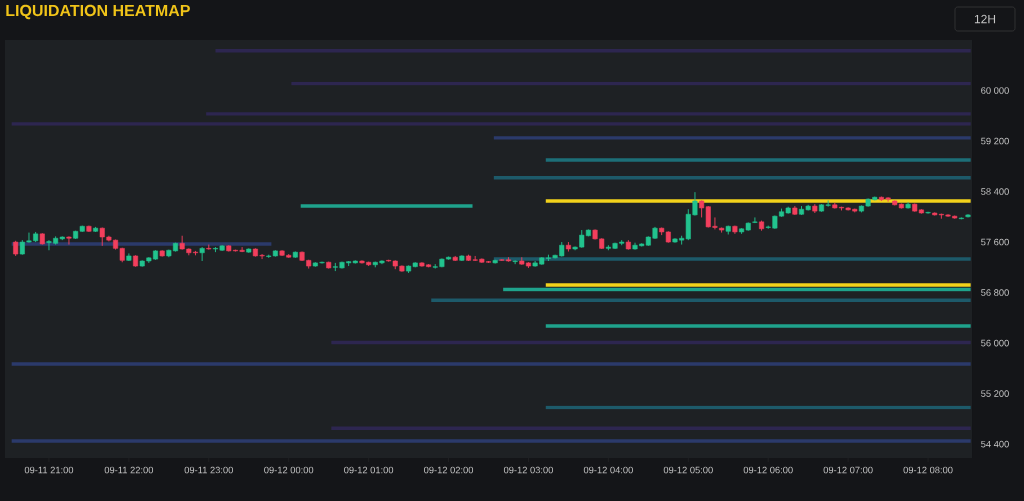 This screenshot has width=1024, height=501. What do you see at coordinates (289, 470) in the screenshot?
I see `x-tick-label: 09-12 00:00` at bounding box center [289, 470].